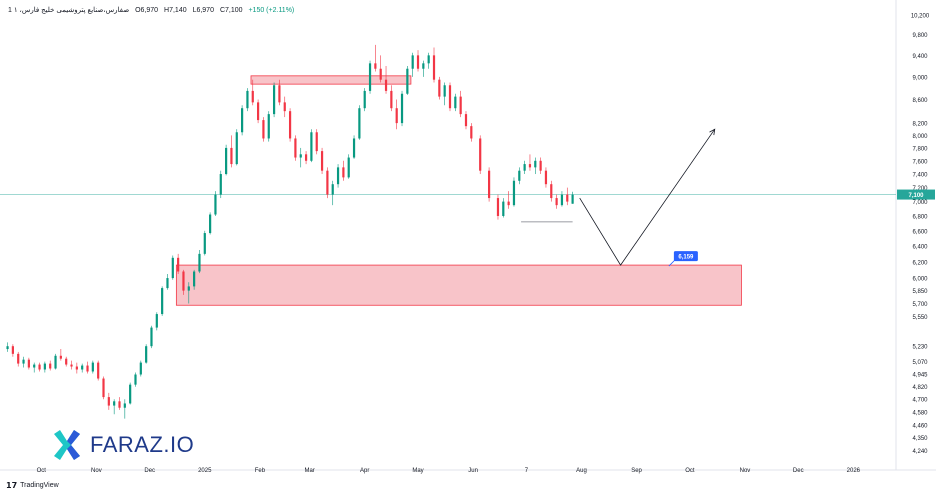  Describe the element at coordinates (39, 485) in the screenshot. I see `tradingview-label: TradingView` at that location.